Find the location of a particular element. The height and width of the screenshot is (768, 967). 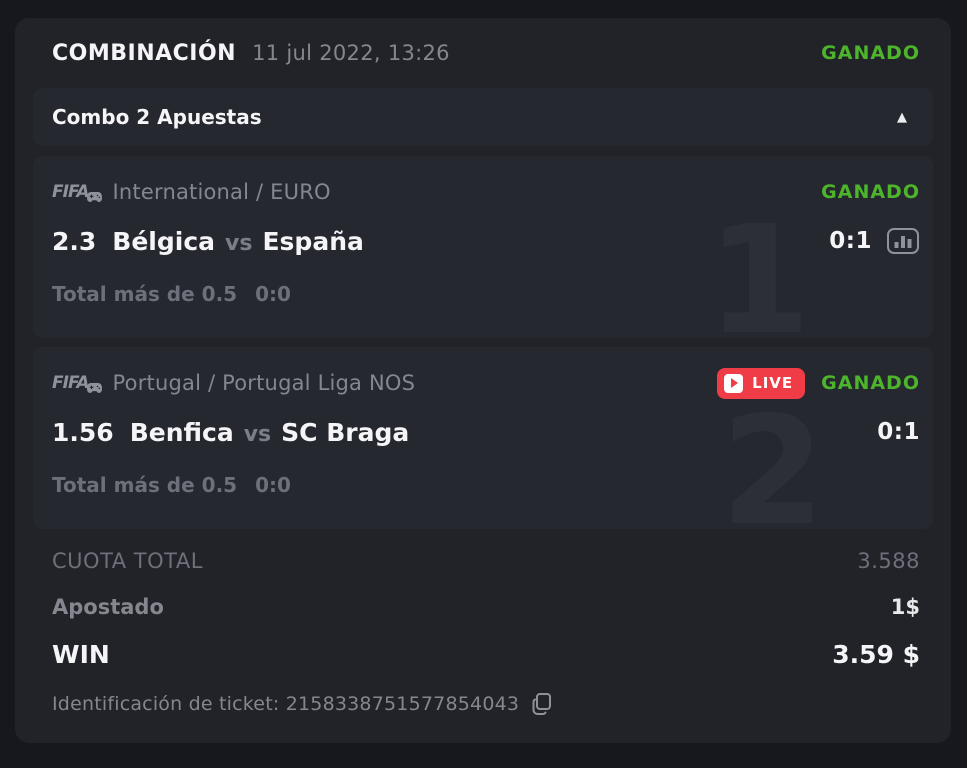

ticket-id-value: 2158338751577854043 is located at coordinates (402, 704).